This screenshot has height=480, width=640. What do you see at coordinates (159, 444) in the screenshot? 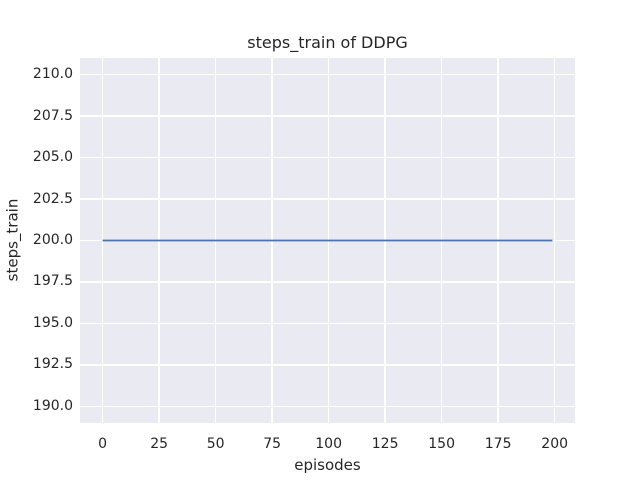
I see `x-tick-label: 25` at bounding box center [159, 444].